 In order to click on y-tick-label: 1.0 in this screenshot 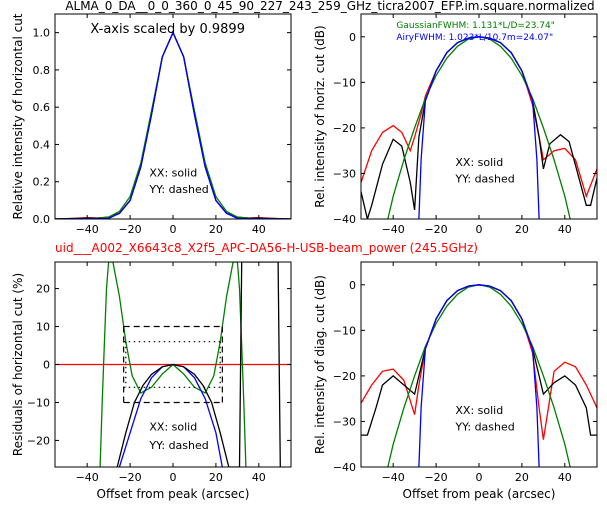, I will do `click(42, 33)`.